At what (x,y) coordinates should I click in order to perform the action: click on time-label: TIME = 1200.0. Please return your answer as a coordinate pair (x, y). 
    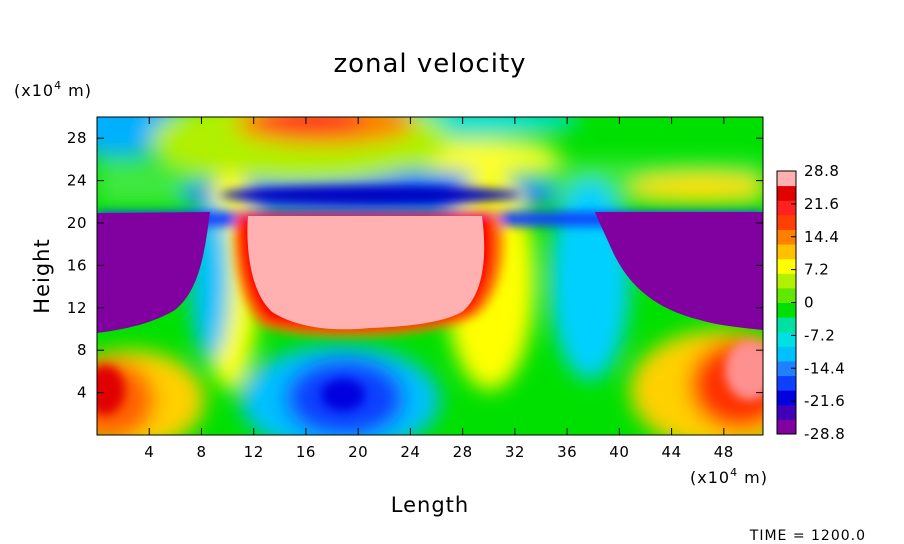
    Looking at the image, I should click on (807, 536).